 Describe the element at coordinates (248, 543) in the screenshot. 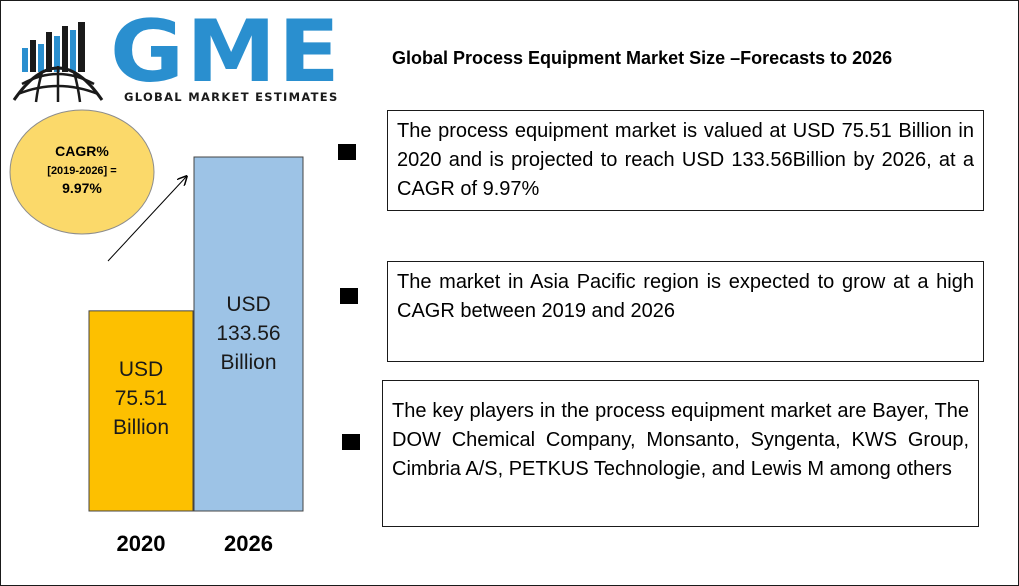

I see `x-tick-label-2026: 2026` at that location.